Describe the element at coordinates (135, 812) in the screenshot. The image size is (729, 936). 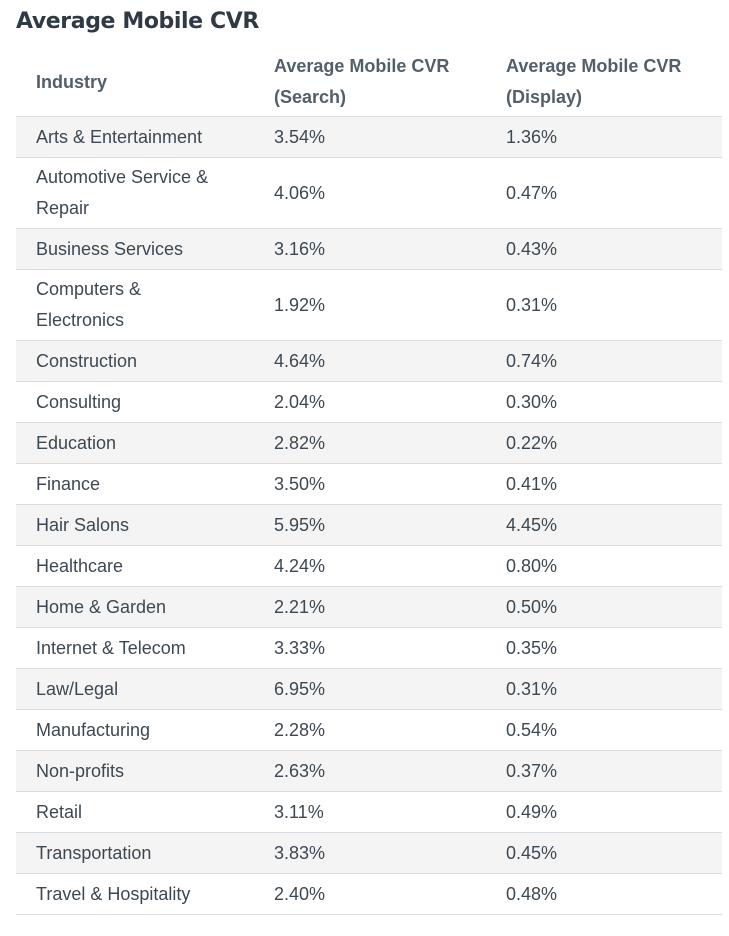
I see `industry-cell: Retail` at that location.